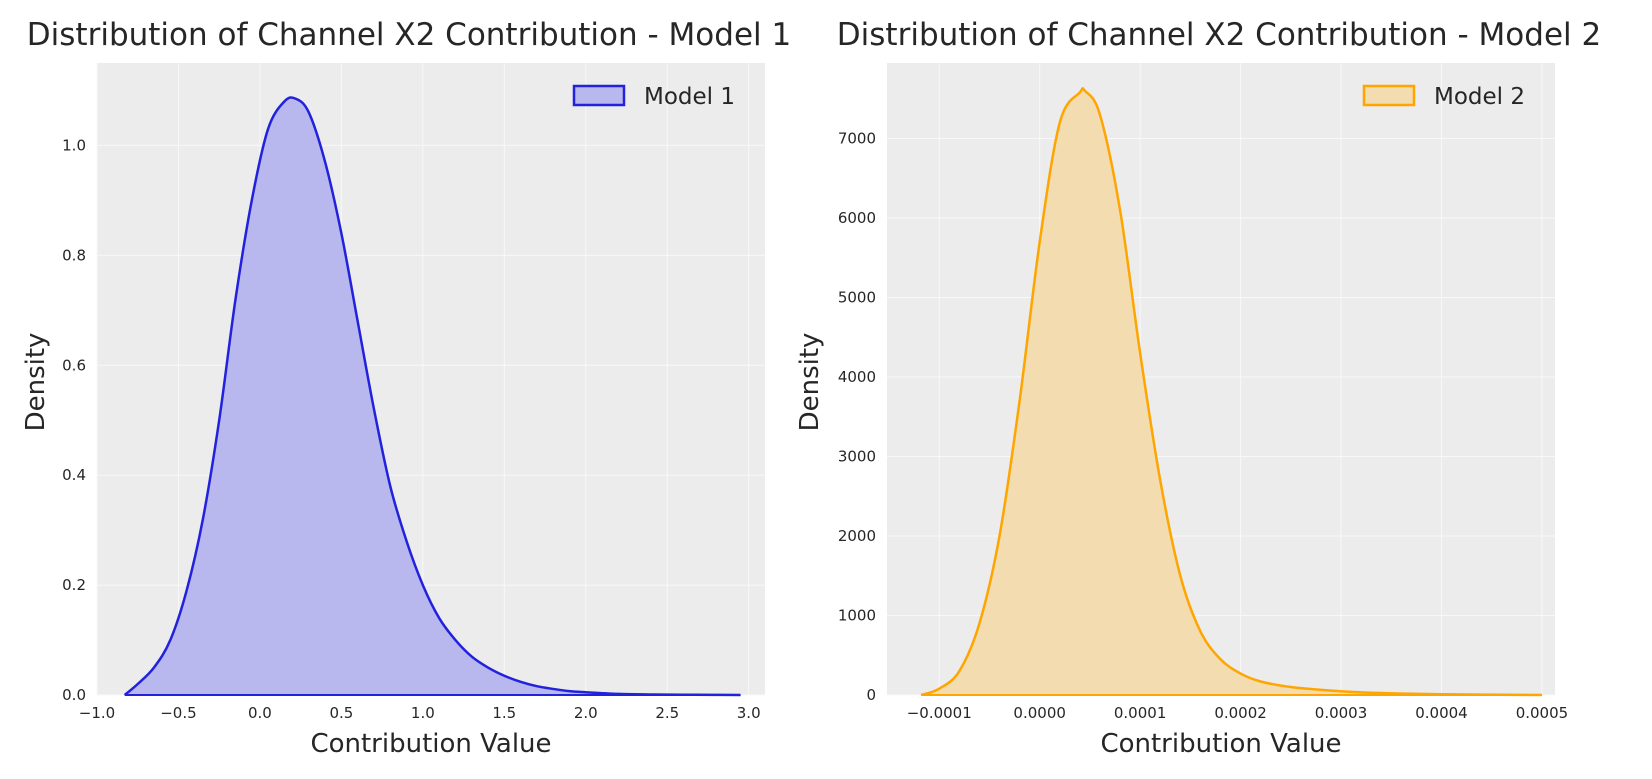  Describe the element at coordinates (871, 695) in the screenshot. I see `y-tick-label: 0` at that location.